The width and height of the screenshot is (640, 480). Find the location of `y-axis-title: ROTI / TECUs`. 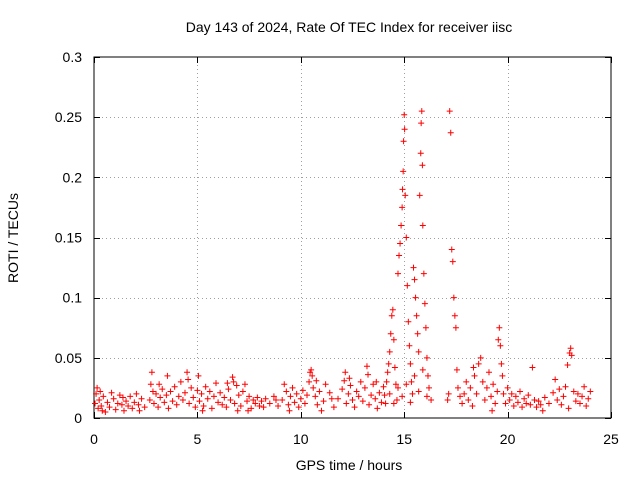

y-axis-title: ROTI / TECUs is located at coordinates (13, 238).